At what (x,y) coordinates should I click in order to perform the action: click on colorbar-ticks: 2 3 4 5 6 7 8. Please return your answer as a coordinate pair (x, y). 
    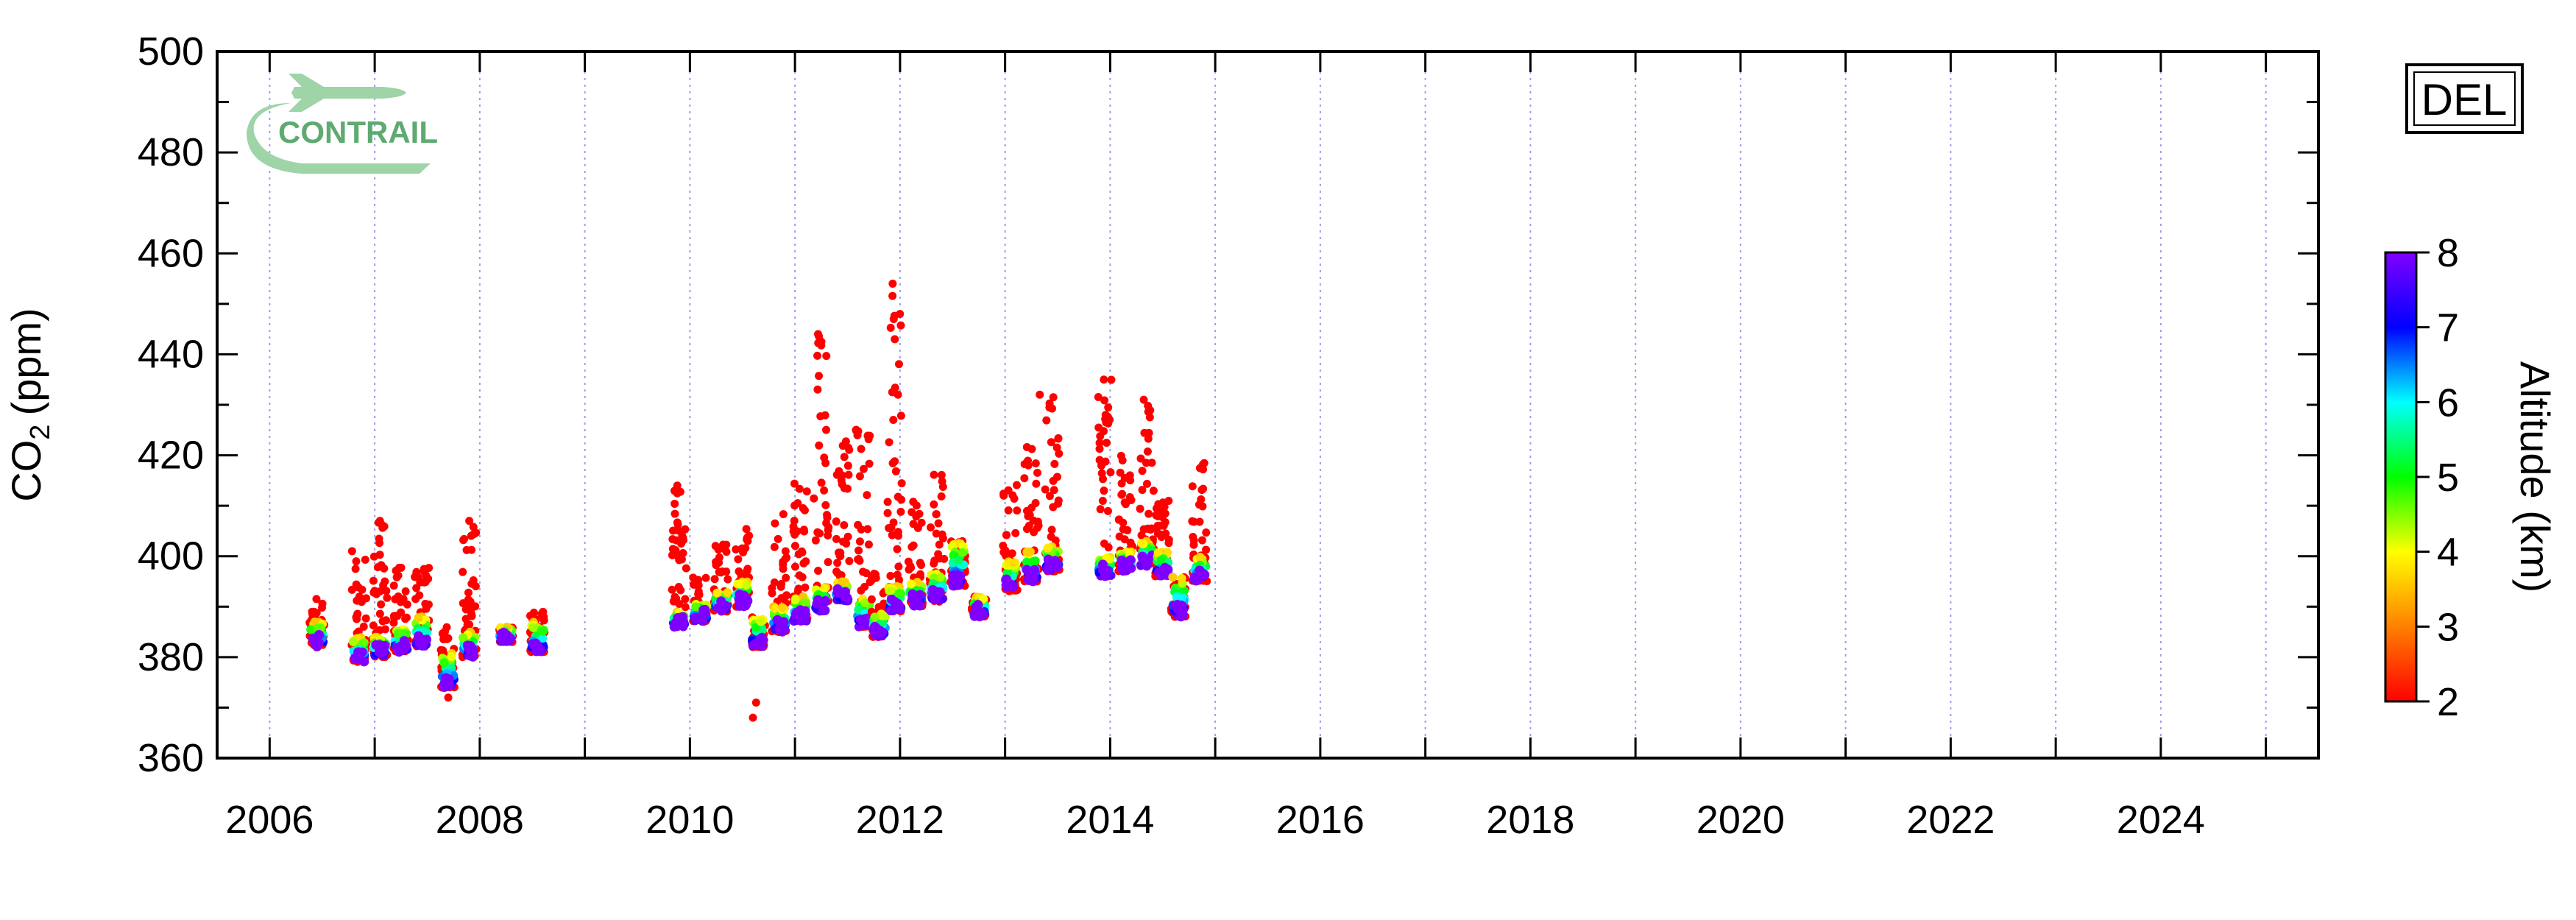
    Looking at the image, I should click on (2437, 477).